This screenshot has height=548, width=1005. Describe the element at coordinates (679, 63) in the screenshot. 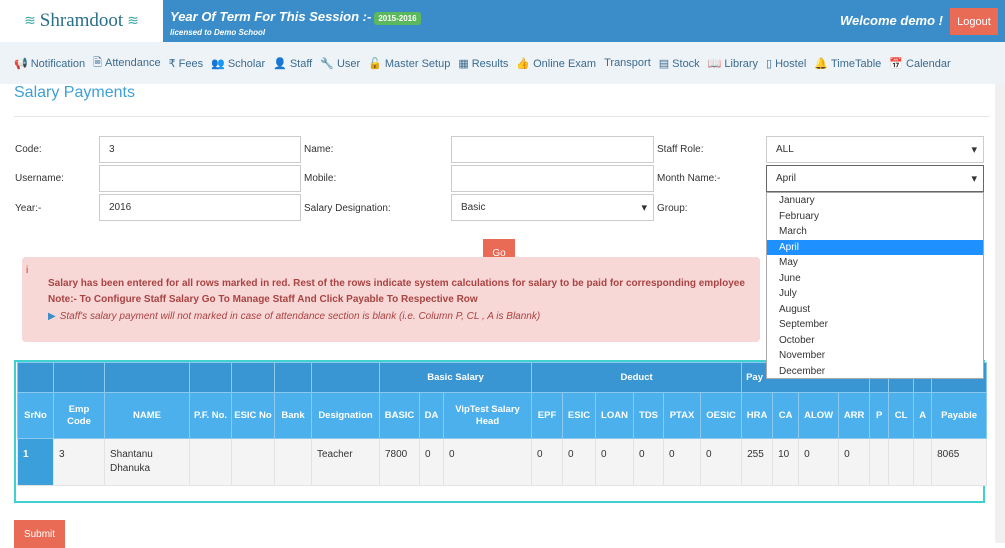

I see `nav-item-stock: ▤ Stock` at that location.